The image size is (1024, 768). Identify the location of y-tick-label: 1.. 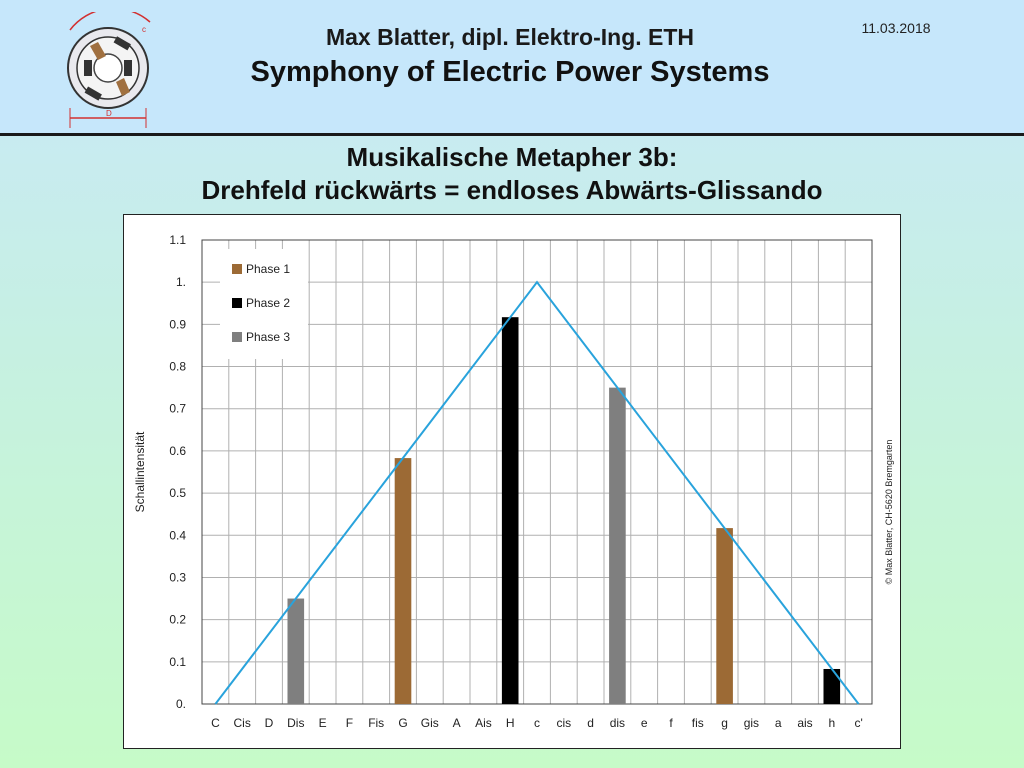
(181, 282).